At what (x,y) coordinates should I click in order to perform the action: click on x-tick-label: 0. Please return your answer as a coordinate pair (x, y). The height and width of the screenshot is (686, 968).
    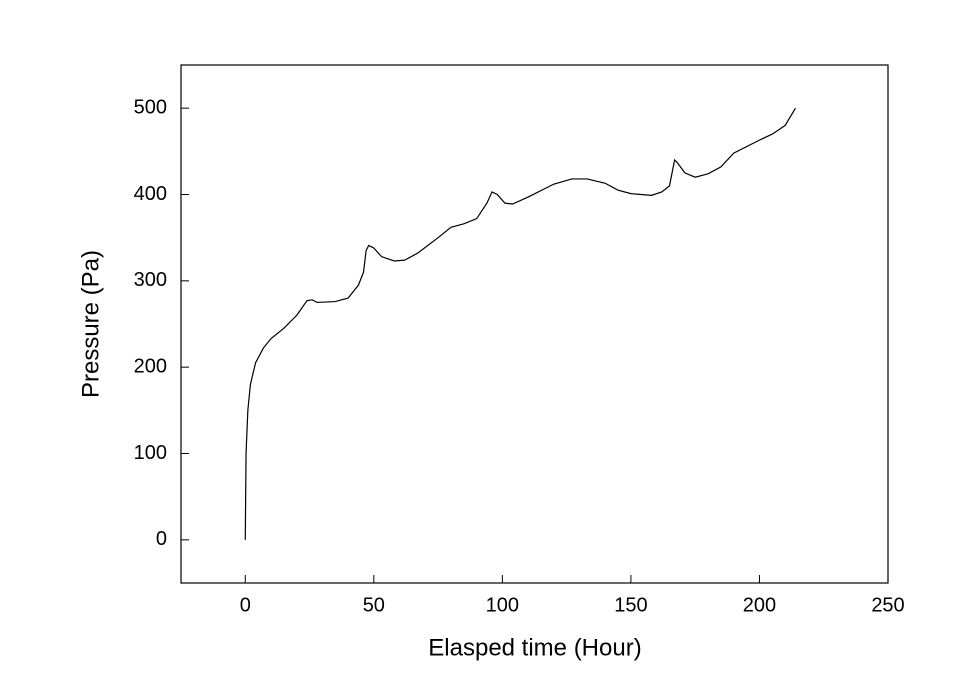
    Looking at the image, I should click on (245, 605).